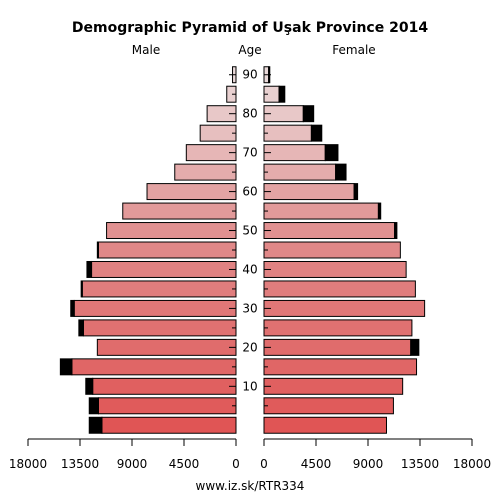  I want to click on age-label: Age, so click(249, 50).